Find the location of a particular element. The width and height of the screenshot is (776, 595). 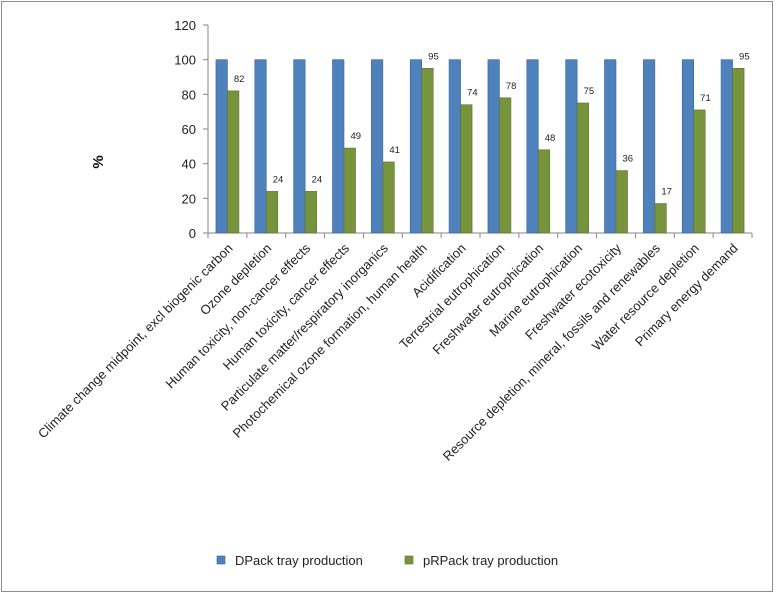

data-label: 74 is located at coordinates (472, 93).